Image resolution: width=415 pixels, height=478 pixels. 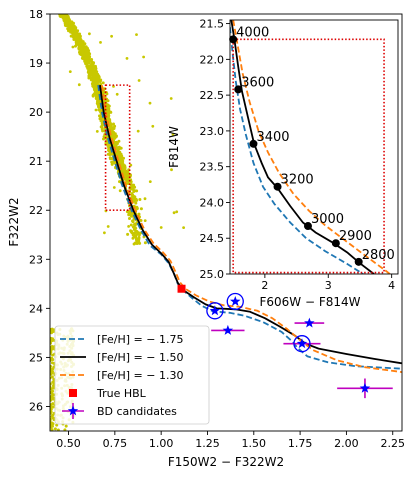 I want to click on true-hbl-marker, so click(x=181, y=288).